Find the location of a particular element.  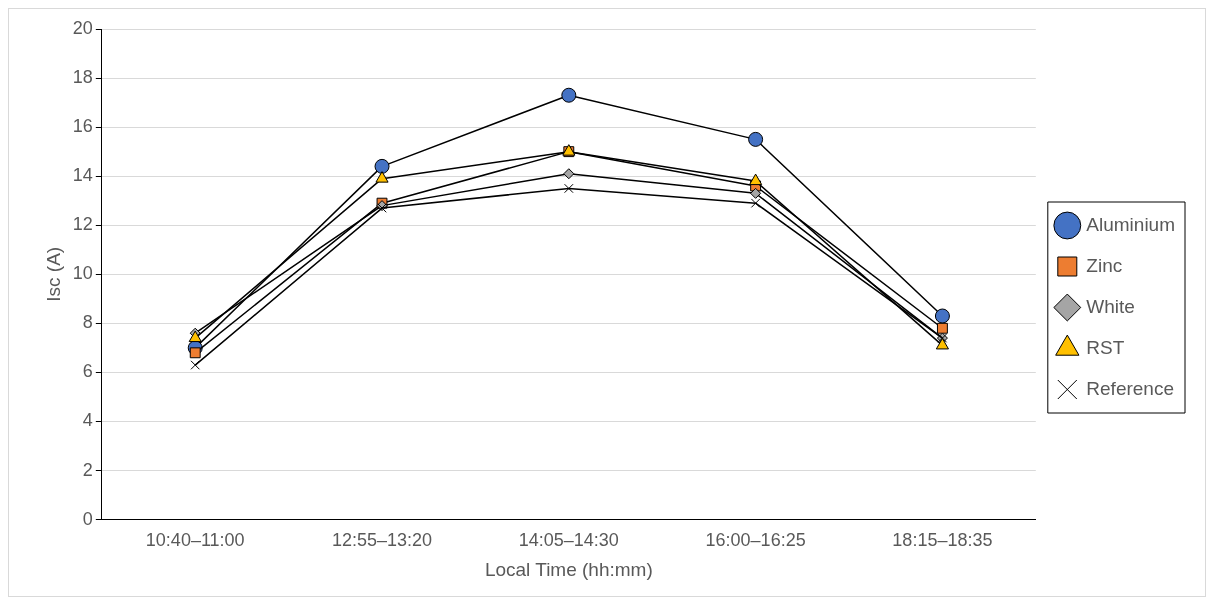

y-tick-label: 0 is located at coordinates (87, 518).